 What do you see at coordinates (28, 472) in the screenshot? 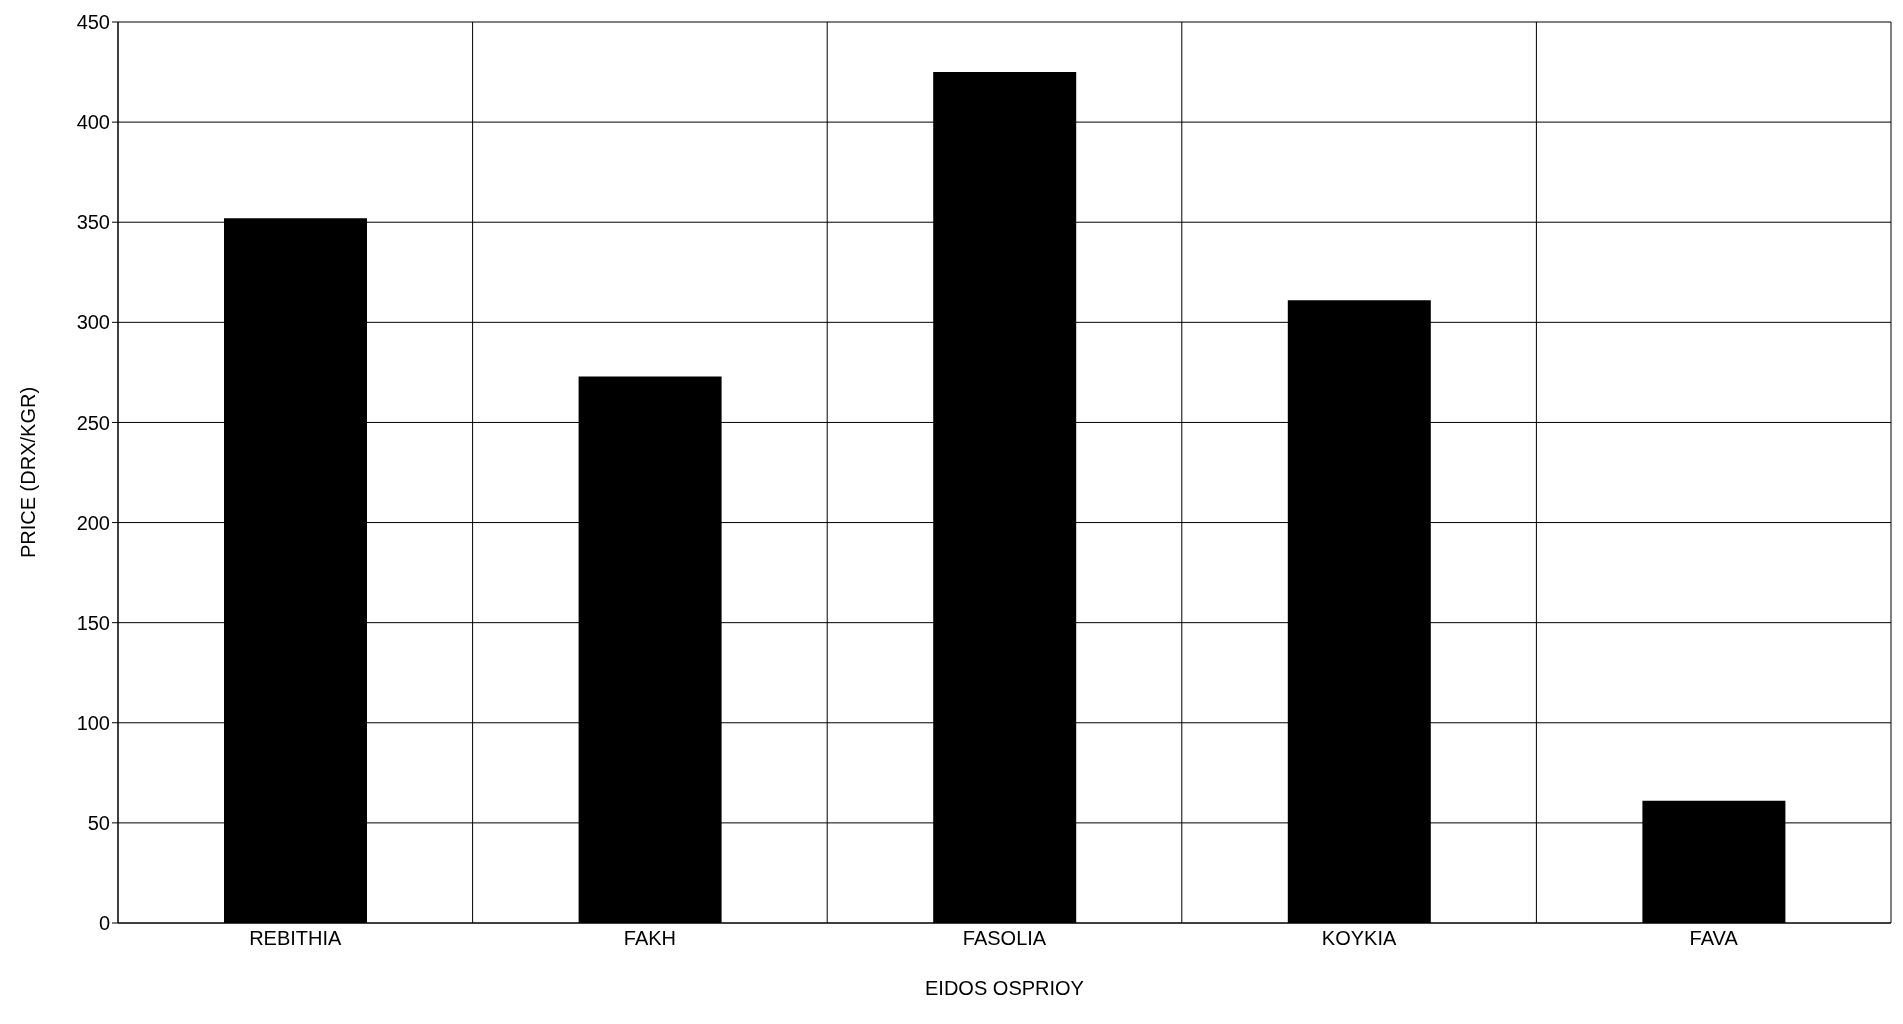
I see `y-axis-title: PRICE (DRX/KGR)` at bounding box center [28, 472].